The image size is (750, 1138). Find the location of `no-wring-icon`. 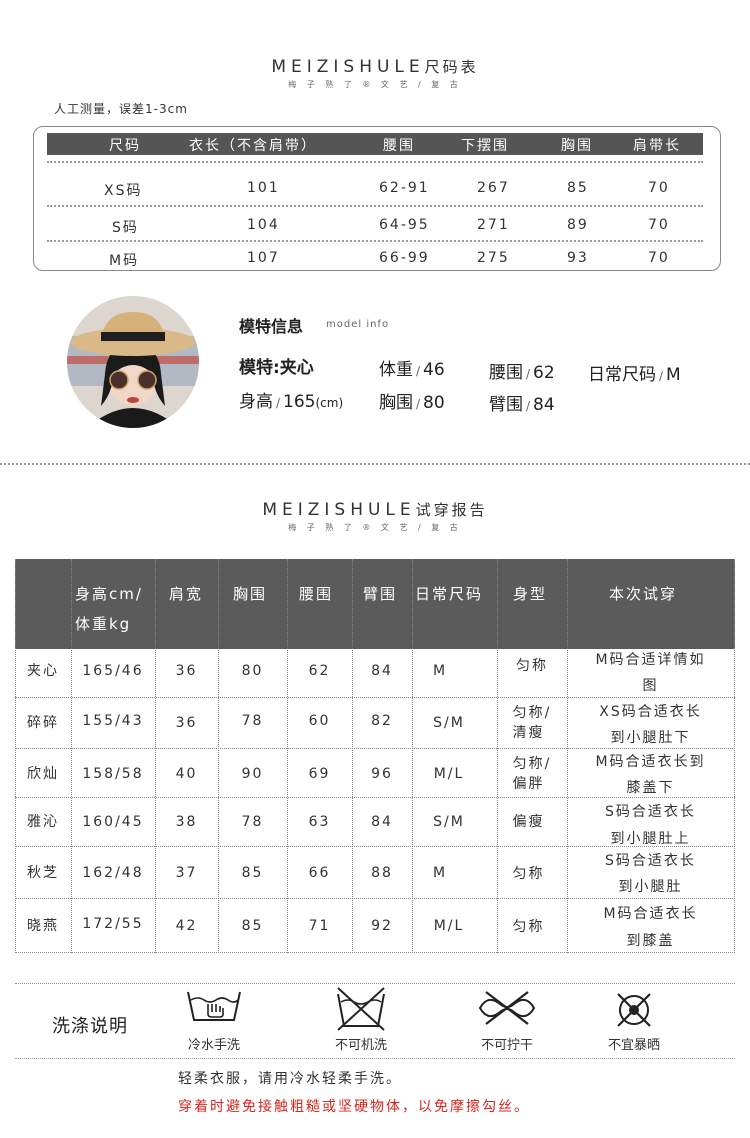

no-wring-icon is located at coordinates (507, 1008).